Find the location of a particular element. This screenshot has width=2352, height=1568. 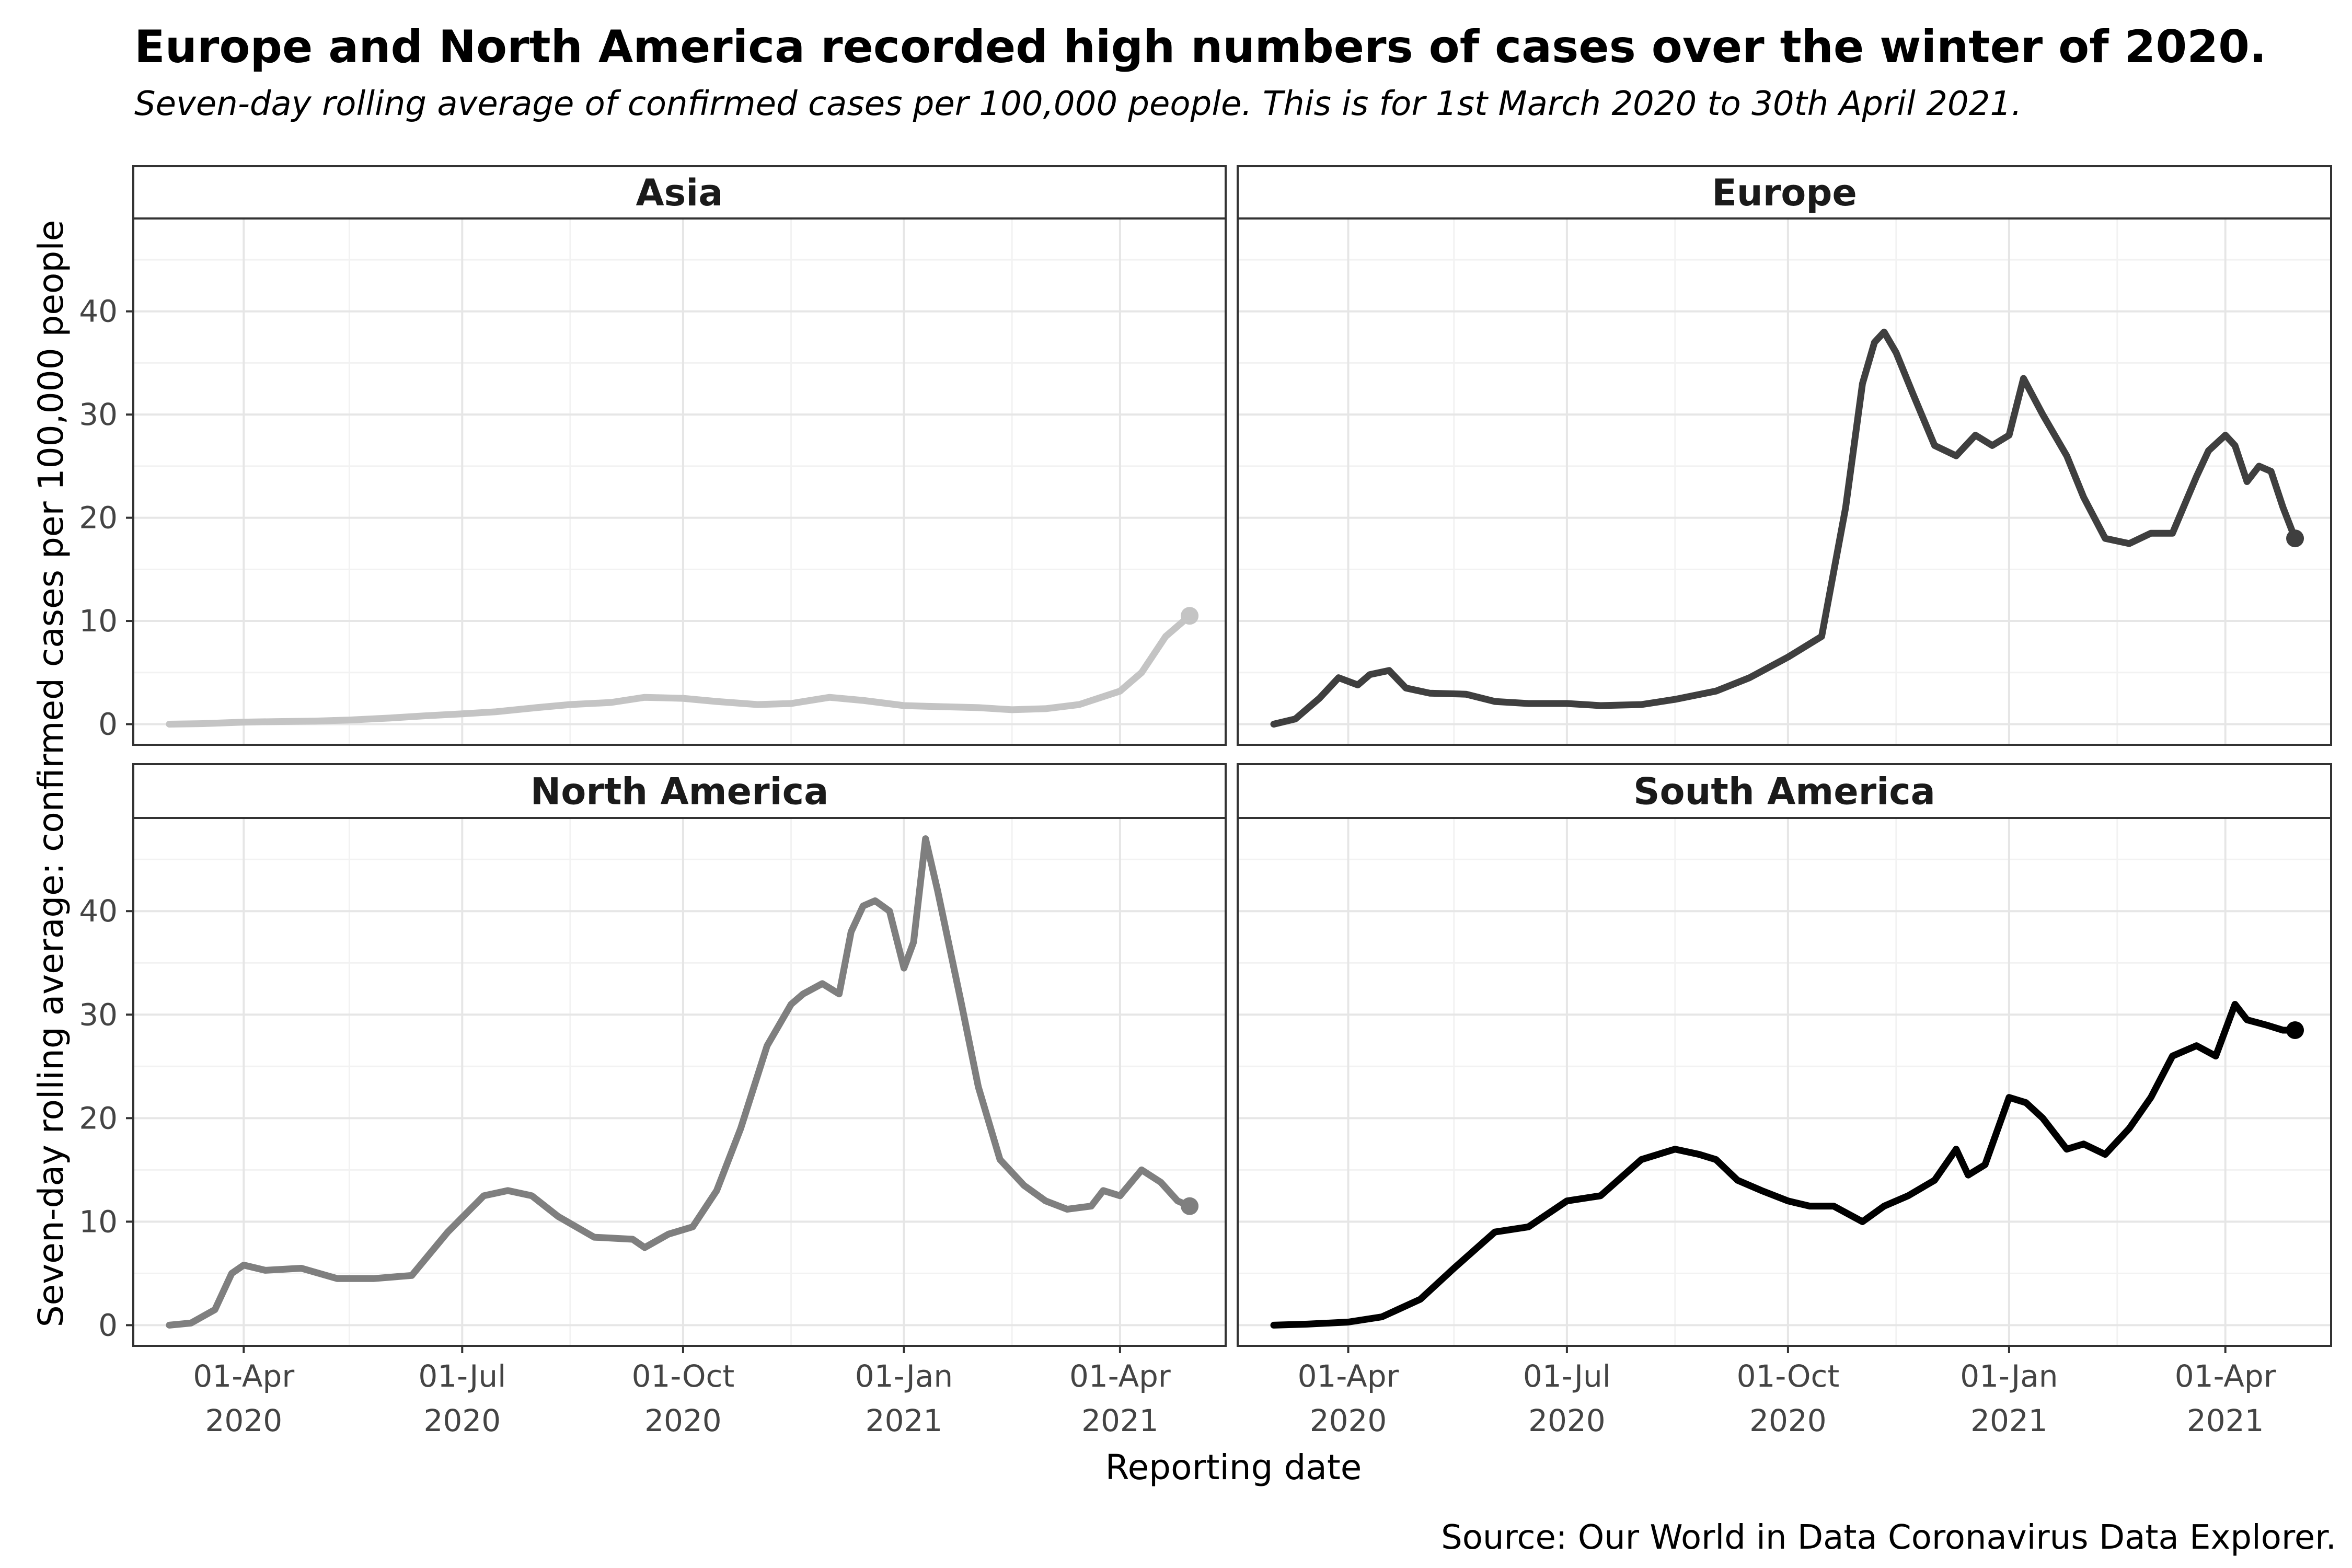

end-point-europe is located at coordinates (2295, 538).